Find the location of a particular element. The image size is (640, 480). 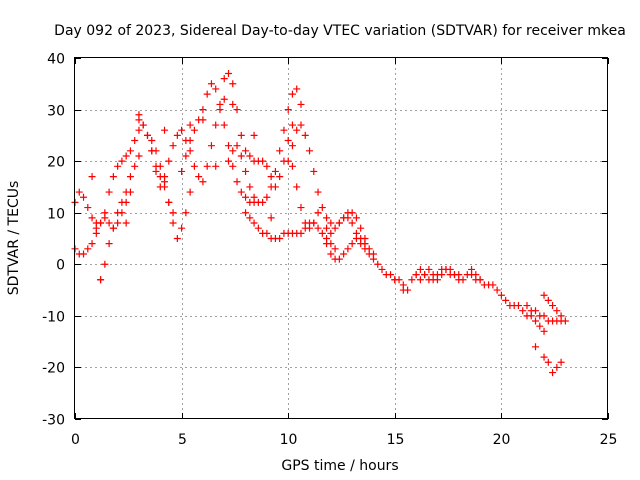

series-sat-a is located at coordinates (124, 176).